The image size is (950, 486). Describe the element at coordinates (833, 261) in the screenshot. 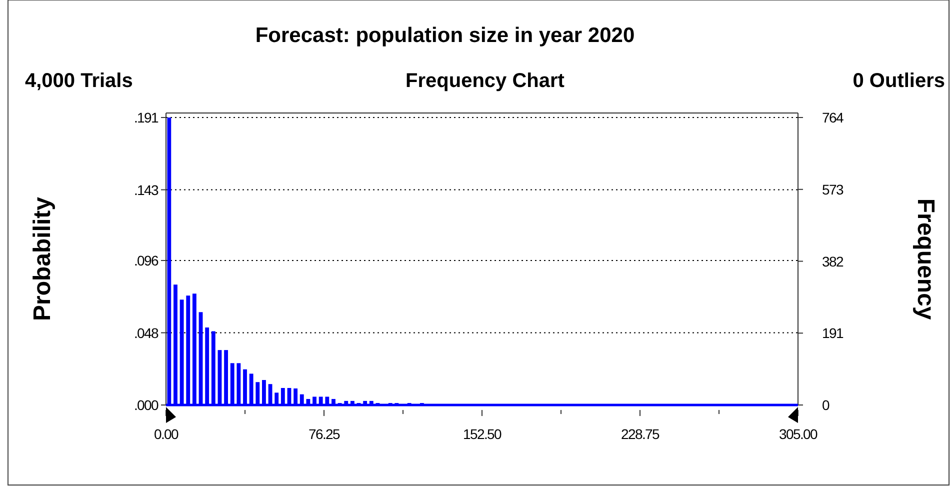

I see `y2-tick-label: 382` at that location.